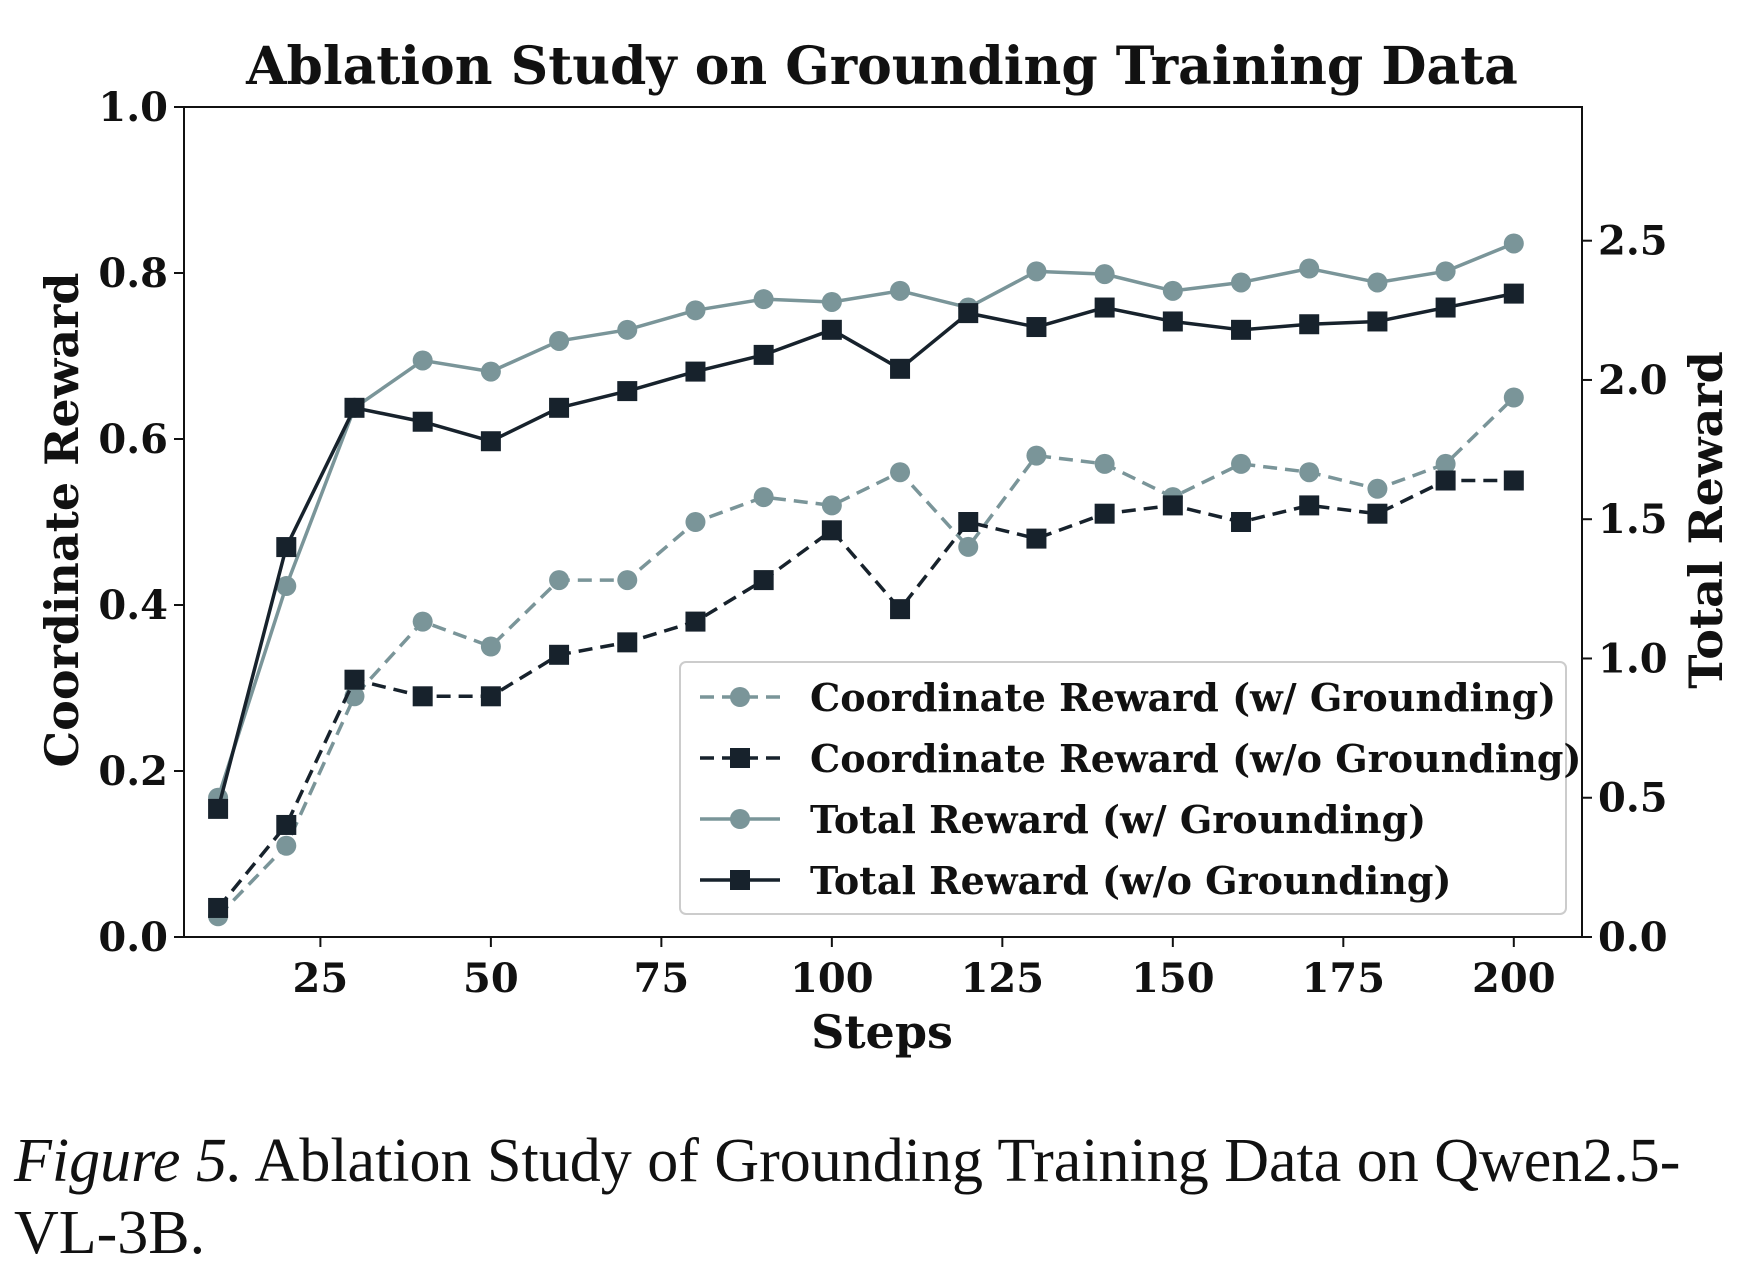  What do you see at coordinates (133, 937) in the screenshot?
I see `y-left-tick-label: 0.0` at bounding box center [133, 937].